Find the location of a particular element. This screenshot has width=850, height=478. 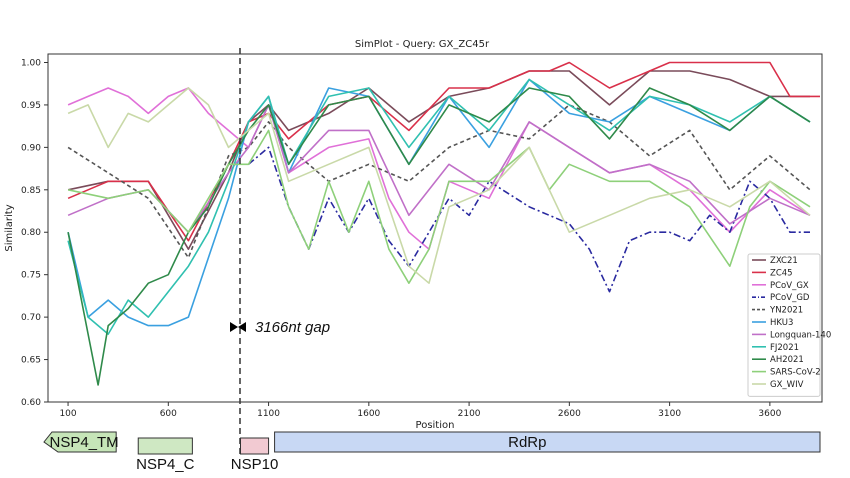

legend-entry: SARS-CoV-2 is located at coordinates (795, 373).